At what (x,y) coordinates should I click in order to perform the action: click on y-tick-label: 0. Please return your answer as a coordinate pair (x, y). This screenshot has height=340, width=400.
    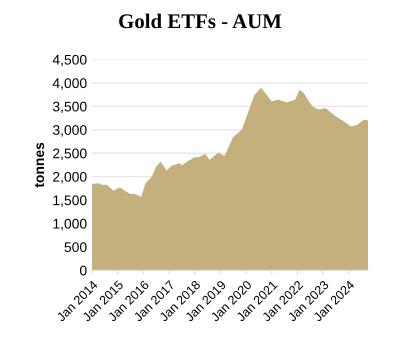
    Looking at the image, I should click on (83, 271).